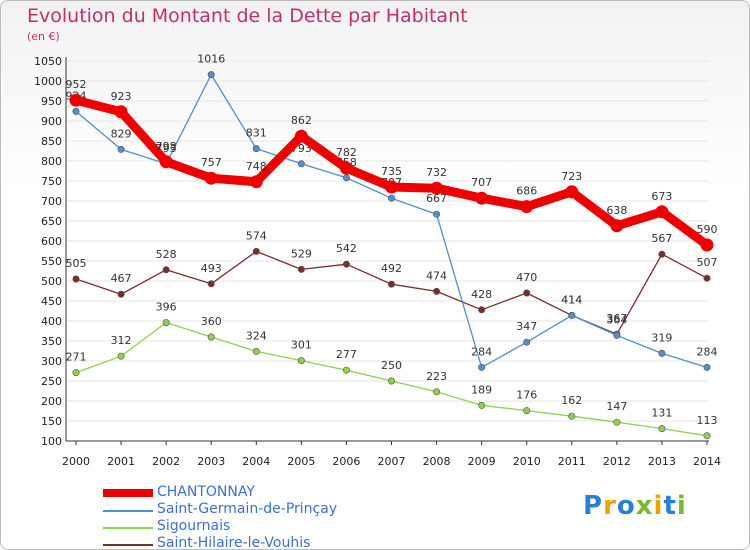 This screenshot has width=750, height=550. I want to click on logo-letter: o, so click(626, 506).